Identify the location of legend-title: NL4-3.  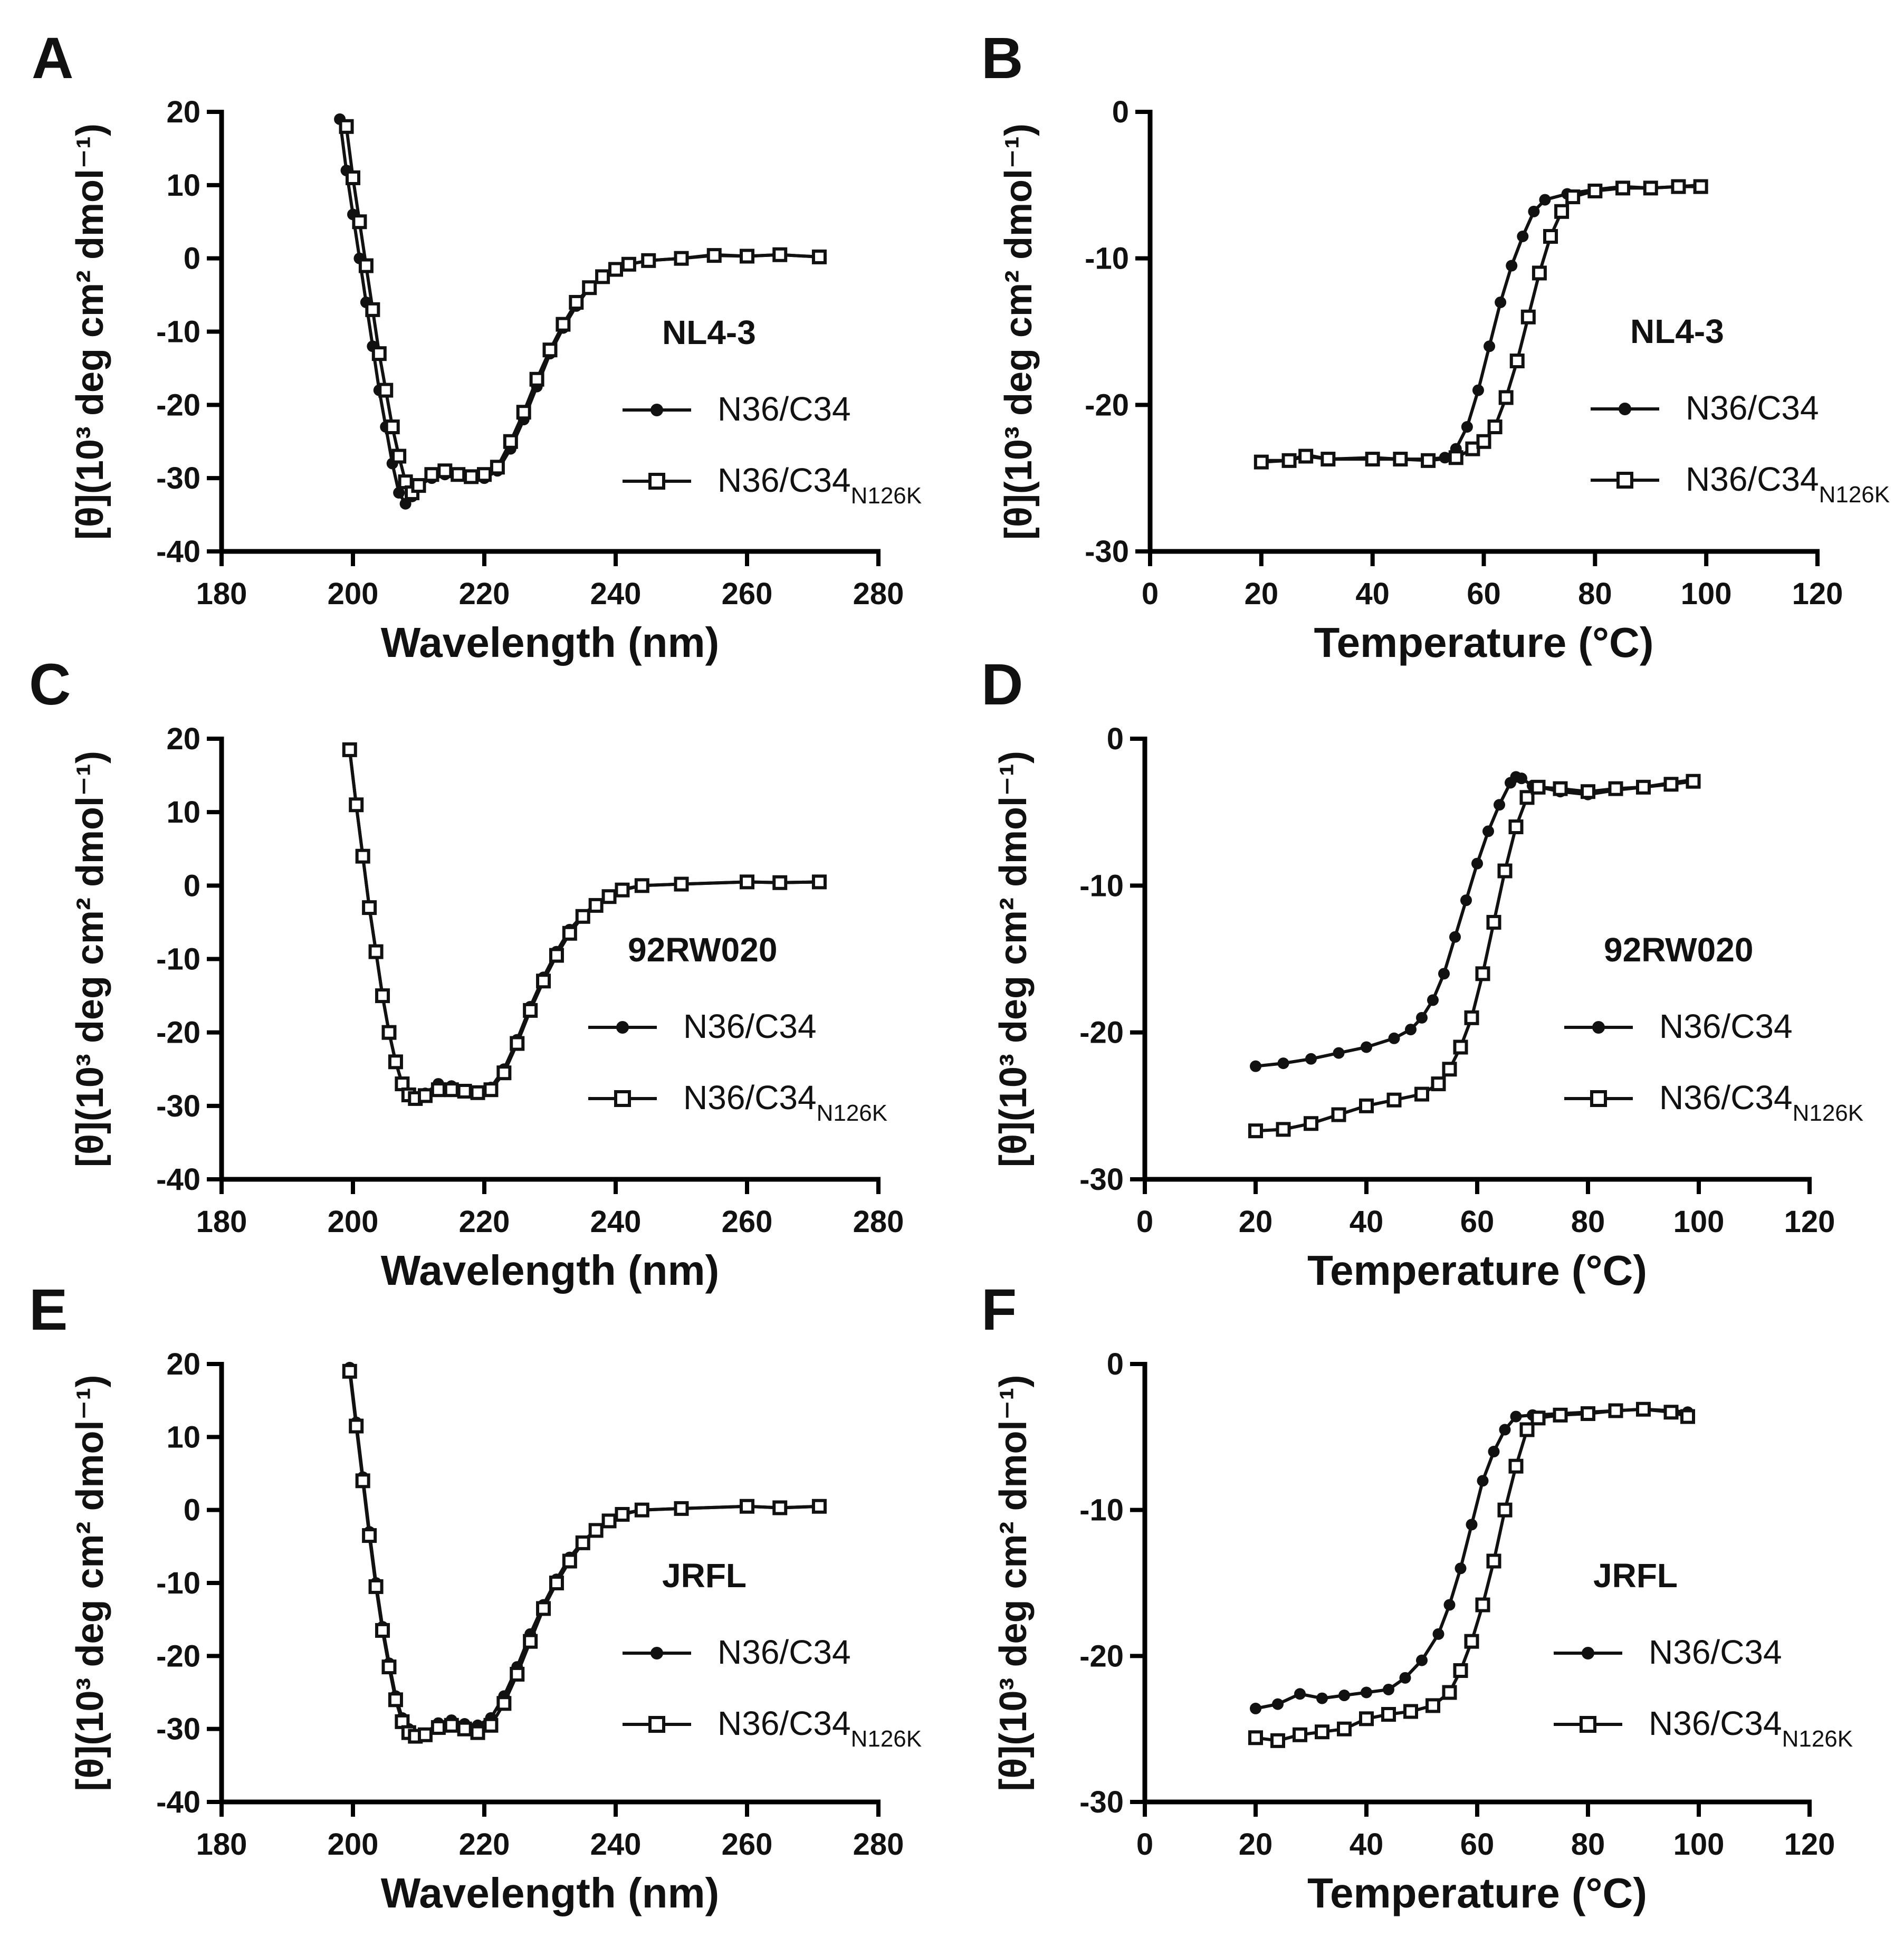
(709, 332).